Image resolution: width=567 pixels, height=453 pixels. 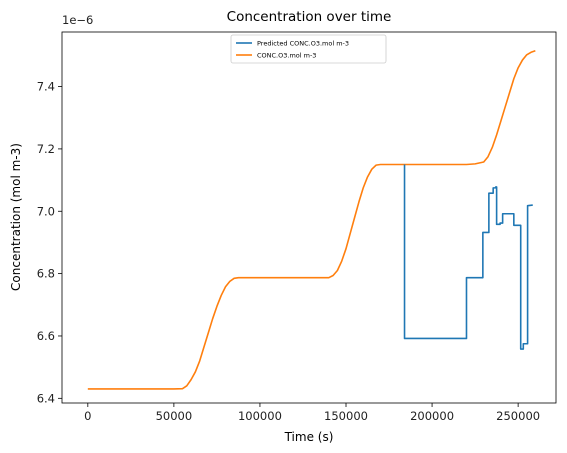 I want to click on legend-label-0: Predicted CONC.O3.mol m-3, so click(x=303, y=43).